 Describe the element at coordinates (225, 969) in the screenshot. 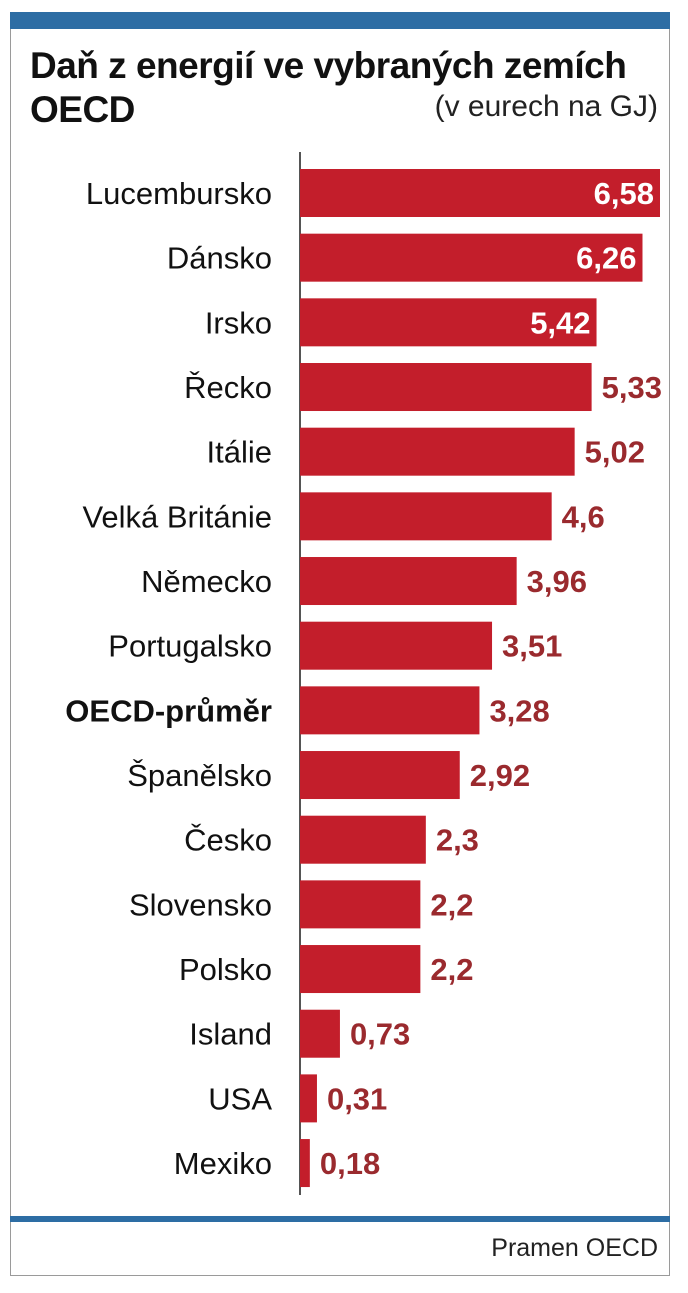

I see `category-label: Polsko` at that location.